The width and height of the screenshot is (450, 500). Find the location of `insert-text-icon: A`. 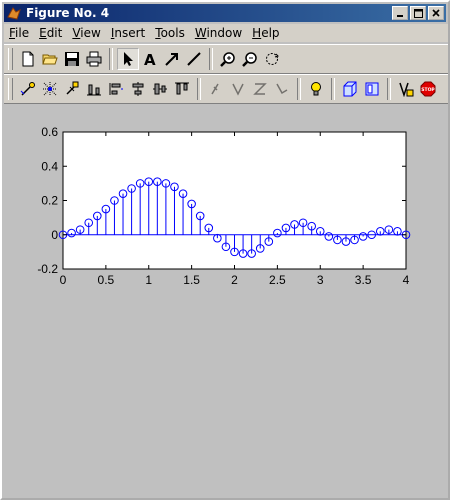

insert-text-icon: A is located at coordinates (150, 59).